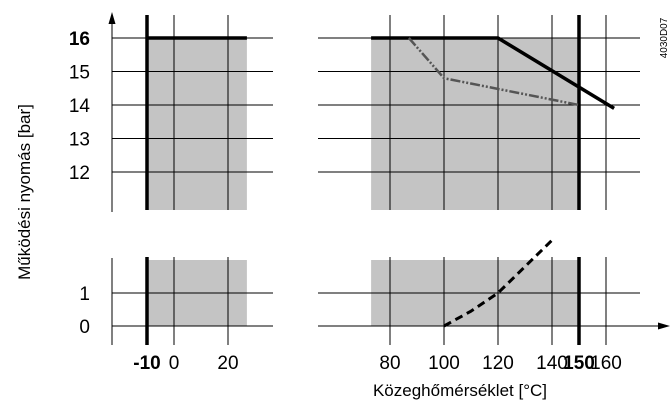  What do you see at coordinates (79, 173) in the screenshot?
I see `y-tick-label: 12` at bounding box center [79, 173].